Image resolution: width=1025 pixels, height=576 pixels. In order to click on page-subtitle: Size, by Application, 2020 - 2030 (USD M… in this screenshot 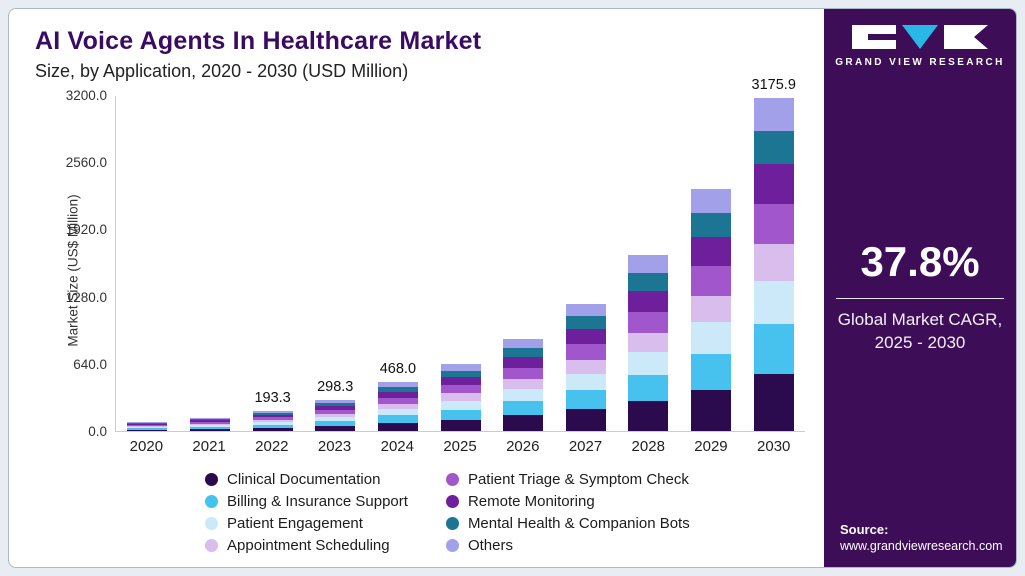, I will do `click(222, 71)`.